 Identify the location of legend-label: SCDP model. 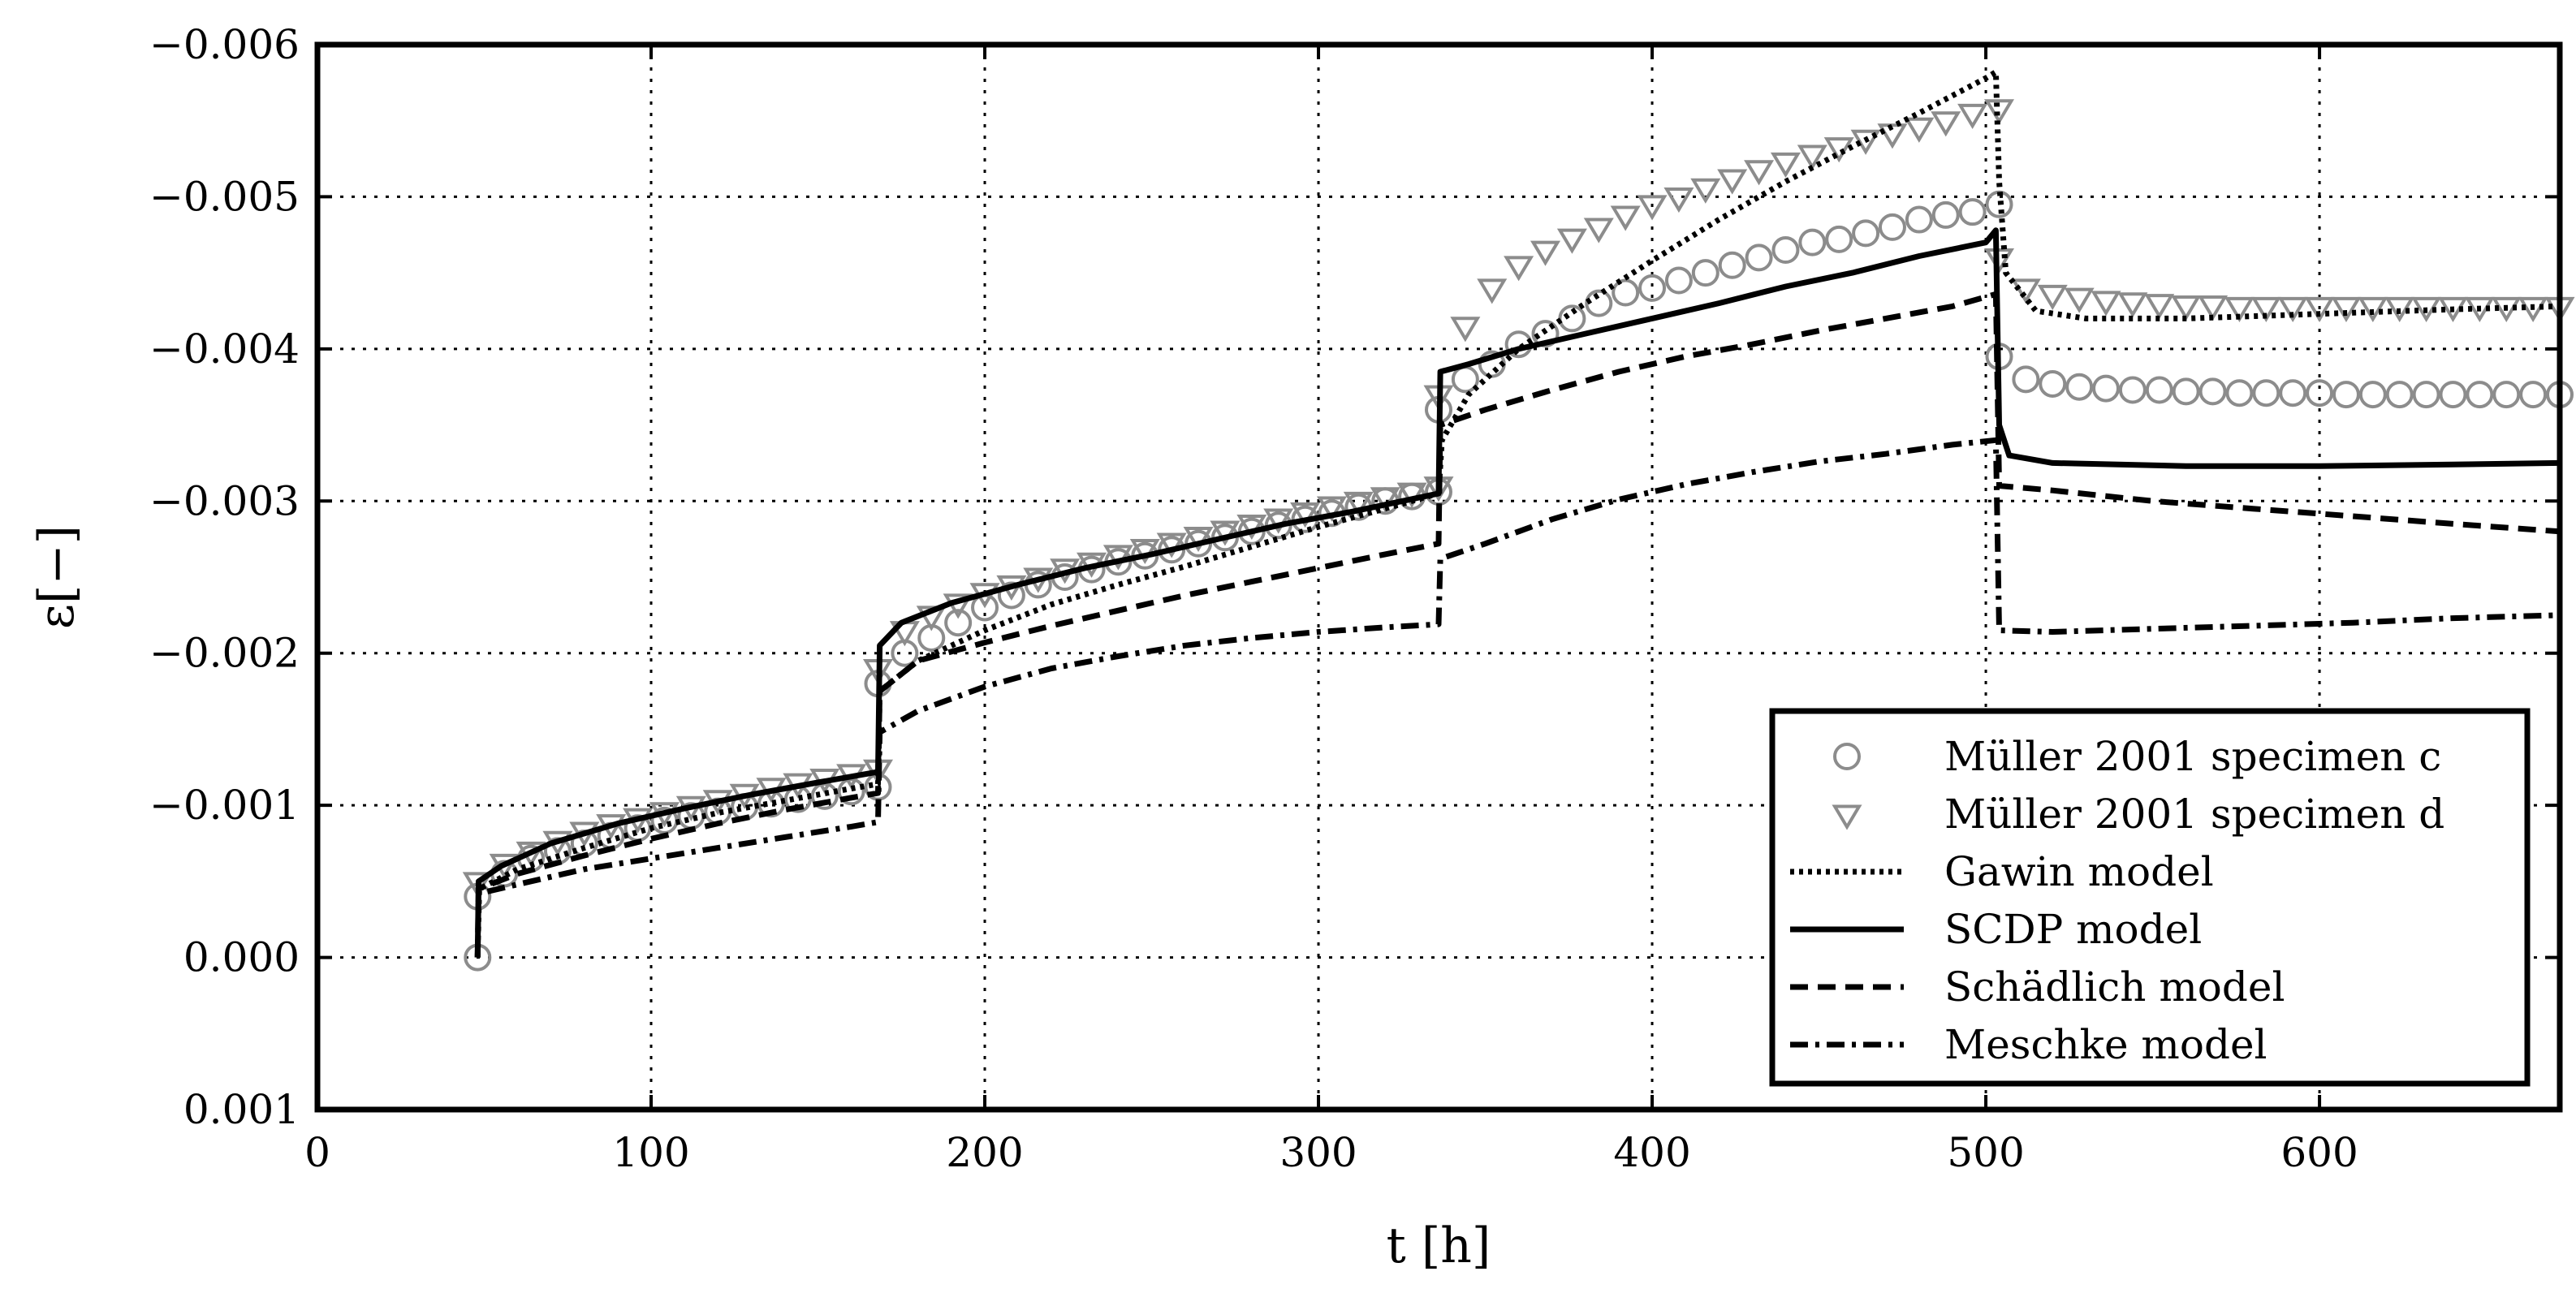
(2073, 930).